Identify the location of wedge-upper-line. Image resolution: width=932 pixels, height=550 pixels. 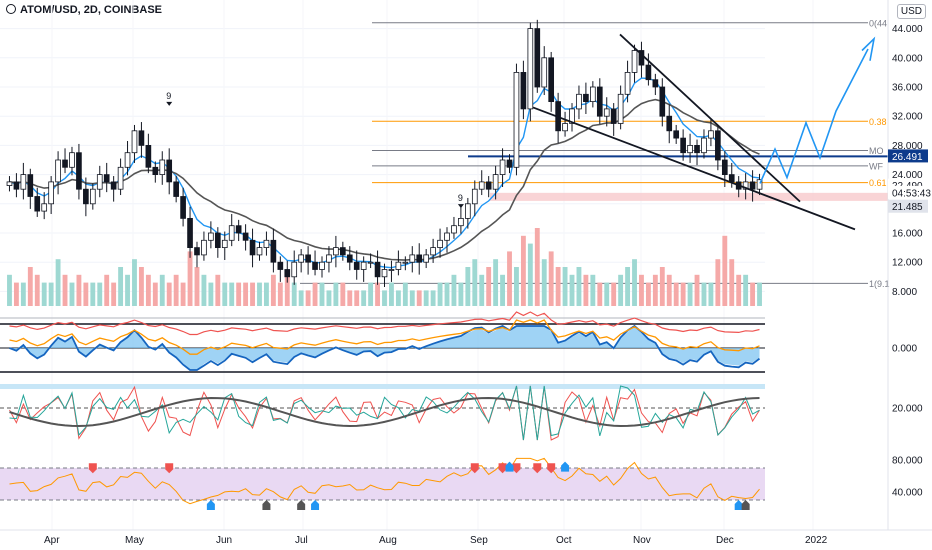
(710, 118).